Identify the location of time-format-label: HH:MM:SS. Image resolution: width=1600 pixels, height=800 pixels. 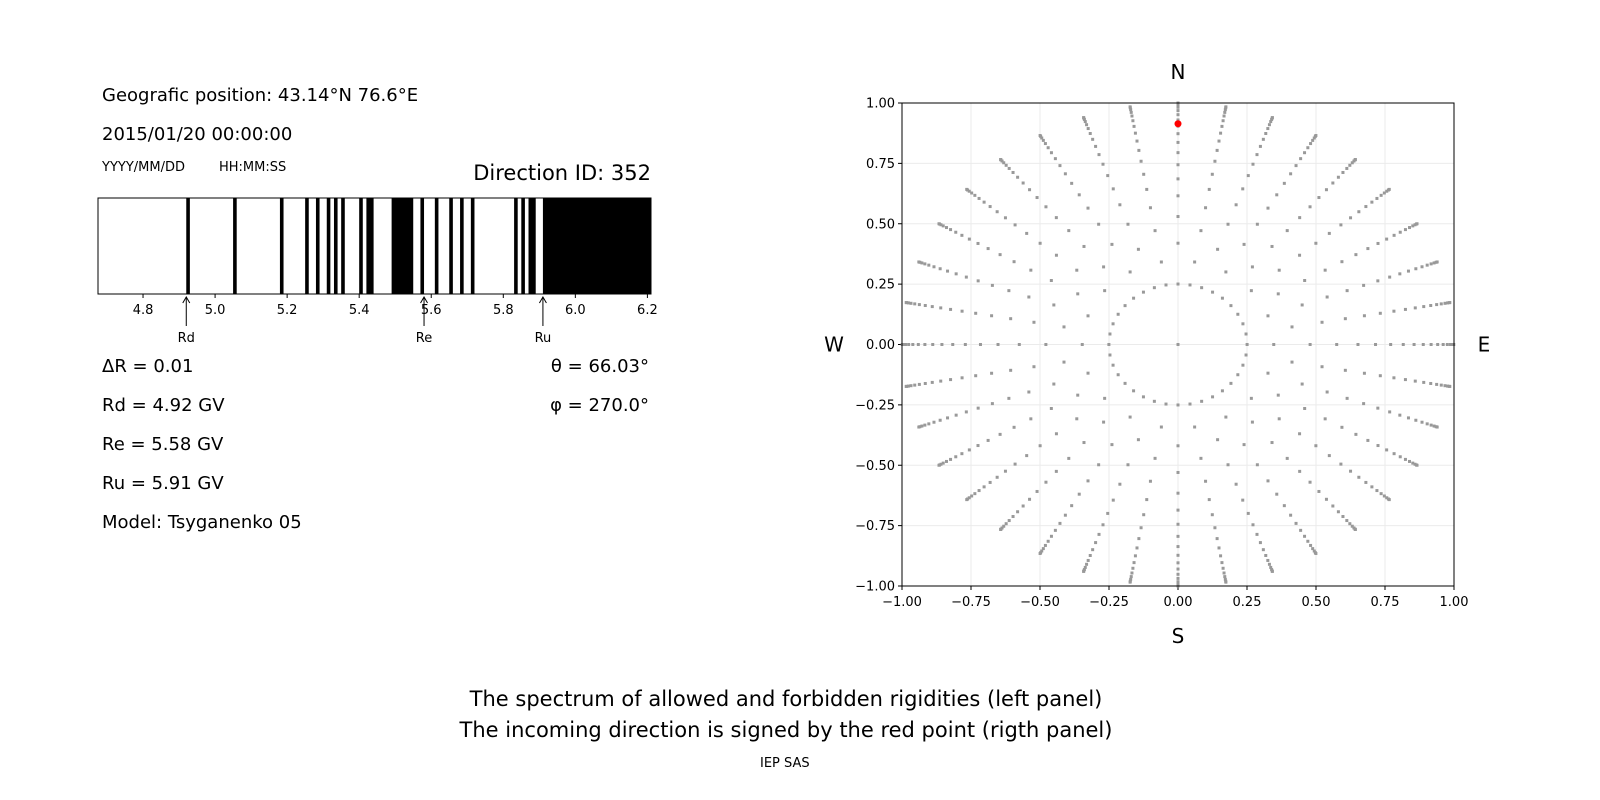
(253, 167).